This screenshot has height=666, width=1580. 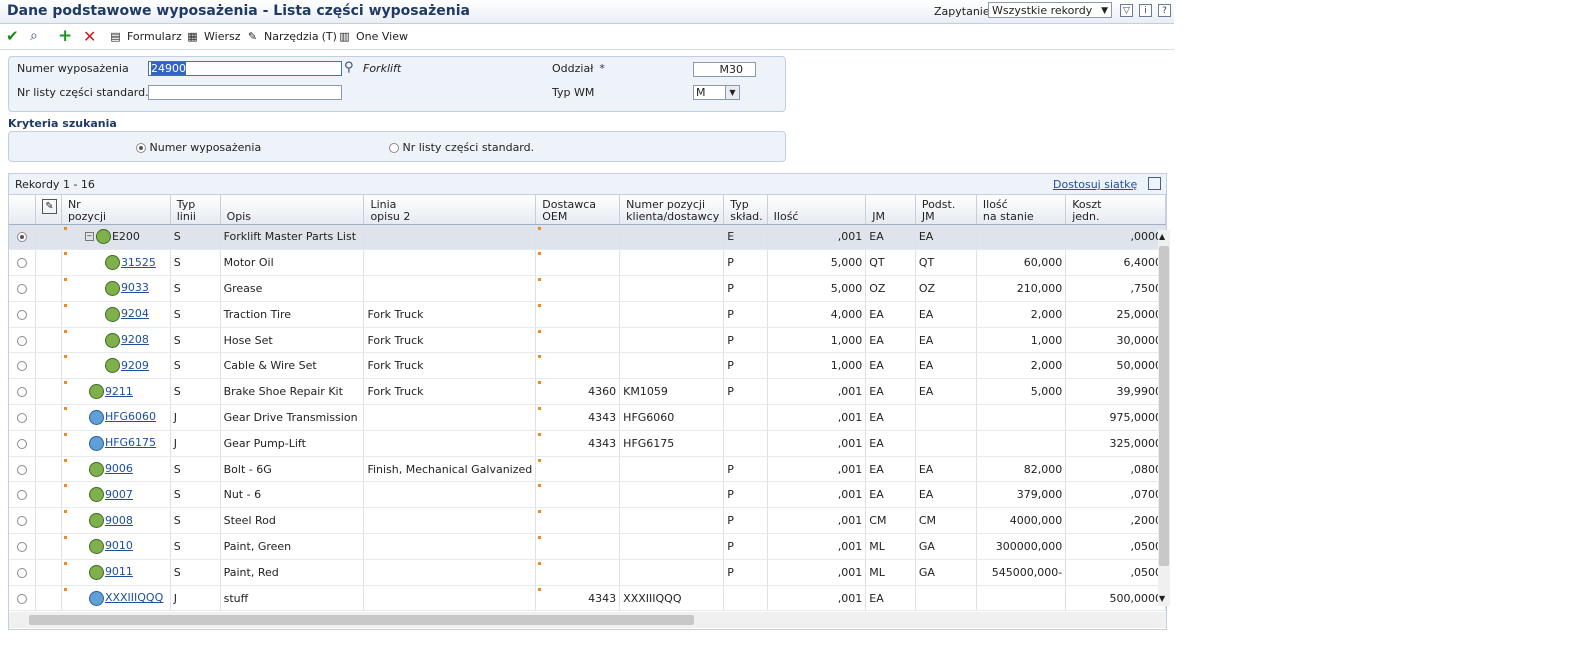 What do you see at coordinates (450, 210) in the screenshot?
I see `col-description-2: Linia opisu 2` at bounding box center [450, 210].